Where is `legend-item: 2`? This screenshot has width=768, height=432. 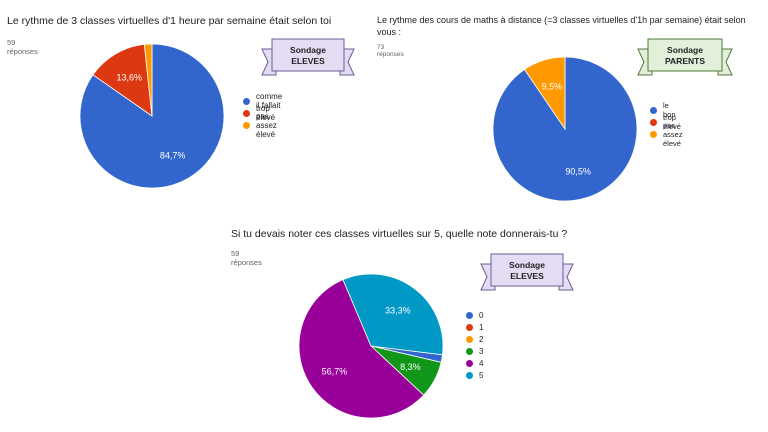 legend-item: 2 is located at coordinates (474, 339).